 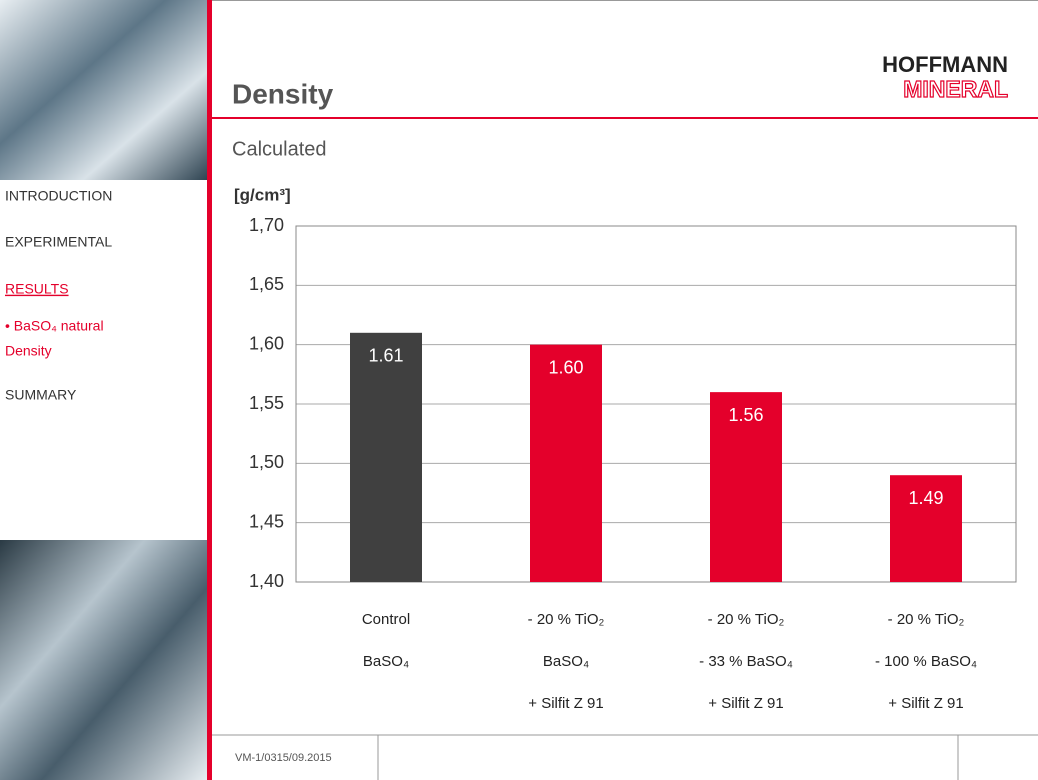 What do you see at coordinates (103, 90) in the screenshot?
I see `sidebar-image-top` at bounding box center [103, 90].